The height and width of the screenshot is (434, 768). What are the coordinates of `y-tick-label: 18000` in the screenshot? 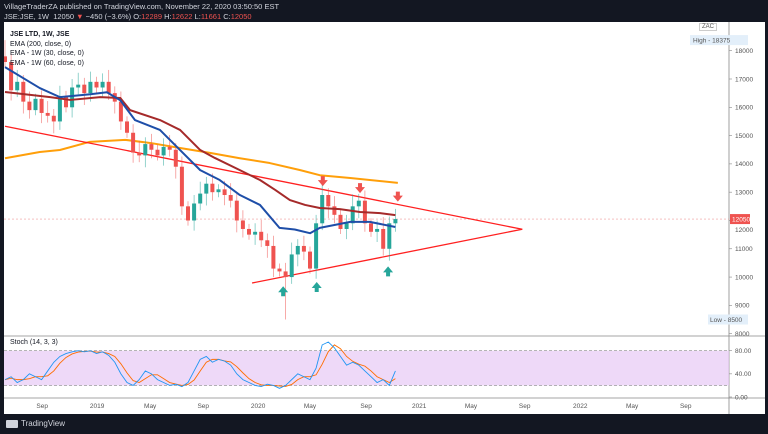 It's located at (744, 51).